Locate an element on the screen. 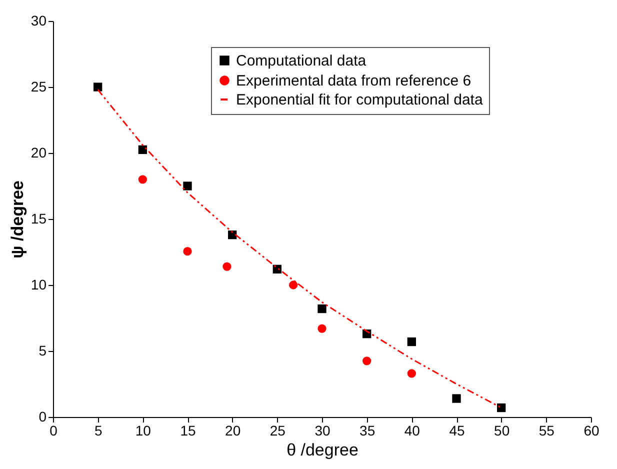 The image size is (617, 469). x-axis-title: θ /degree is located at coordinates (322, 450).